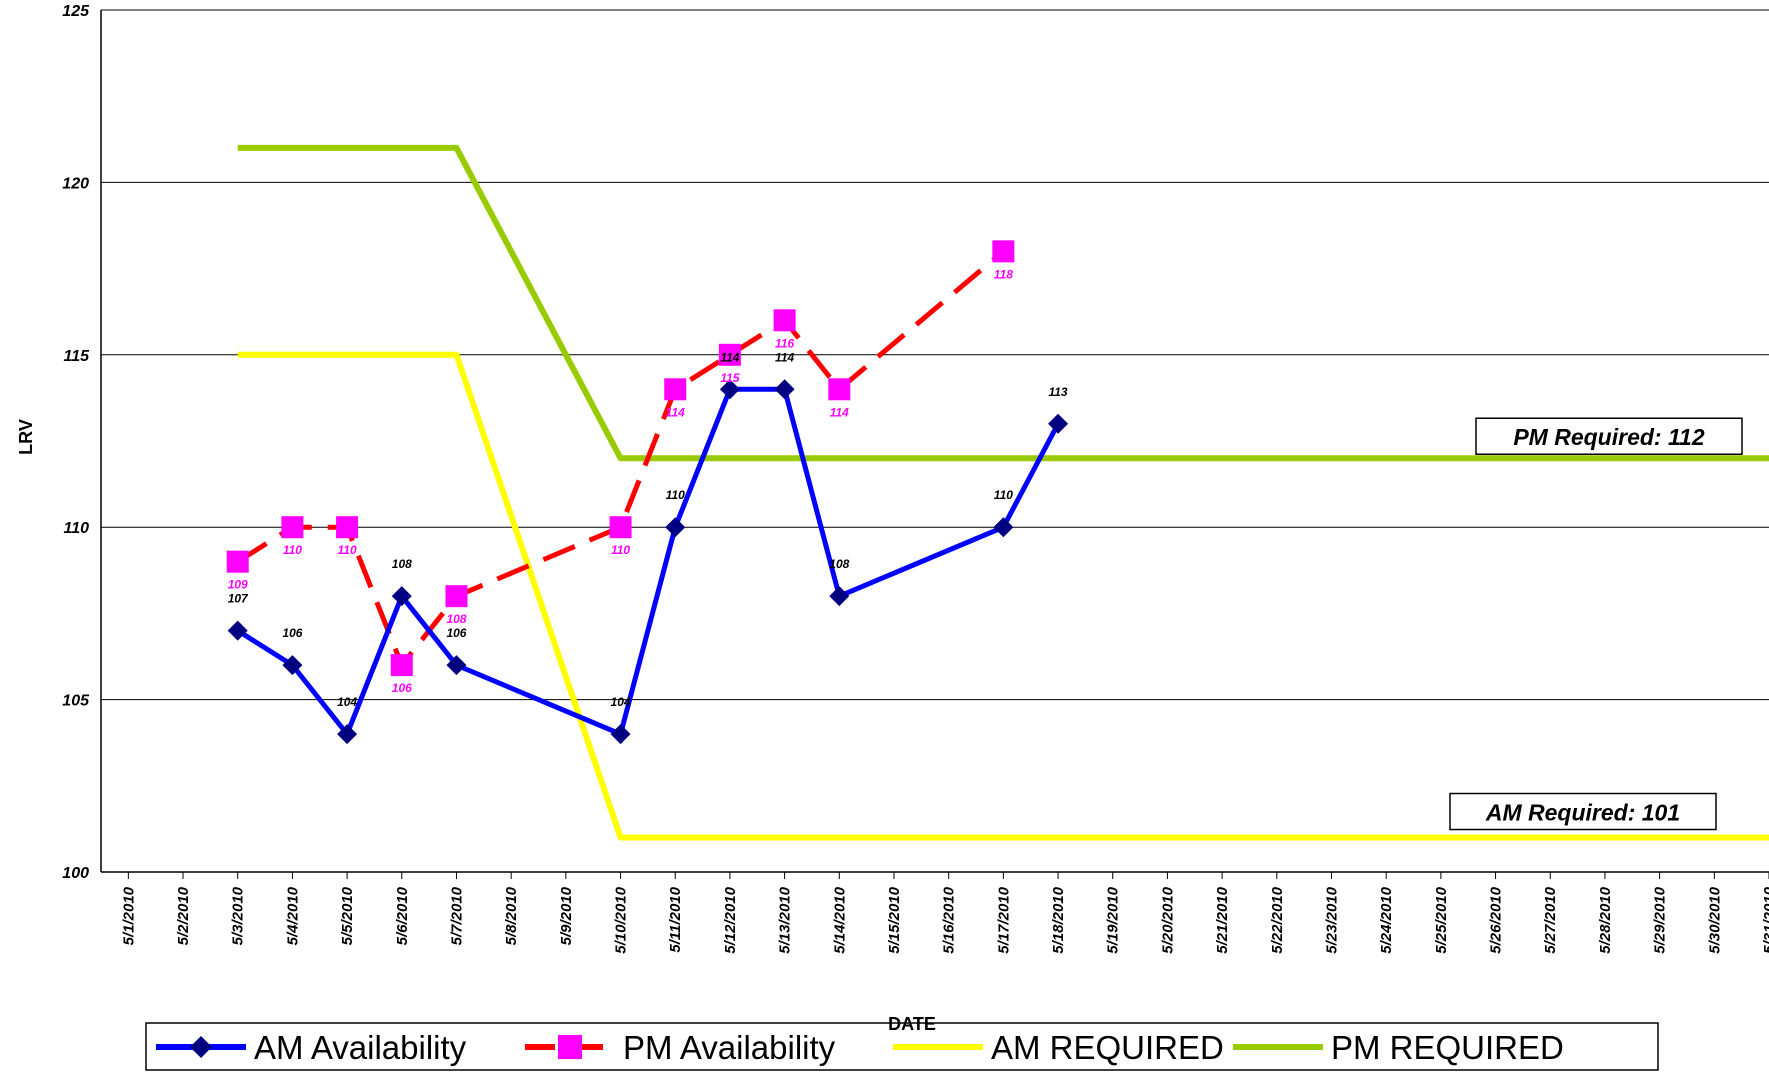  What do you see at coordinates (729, 378) in the screenshot?
I see `pm-data-label: 115` at bounding box center [729, 378].